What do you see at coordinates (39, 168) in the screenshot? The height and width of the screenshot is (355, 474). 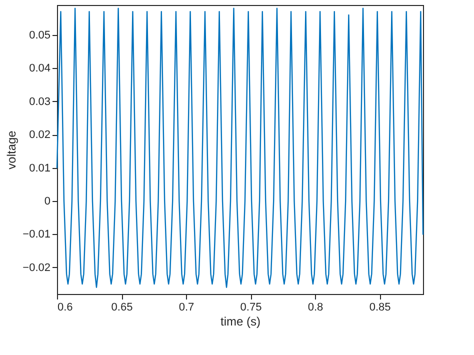 I see `y-tick-label: 0.01` at bounding box center [39, 168].